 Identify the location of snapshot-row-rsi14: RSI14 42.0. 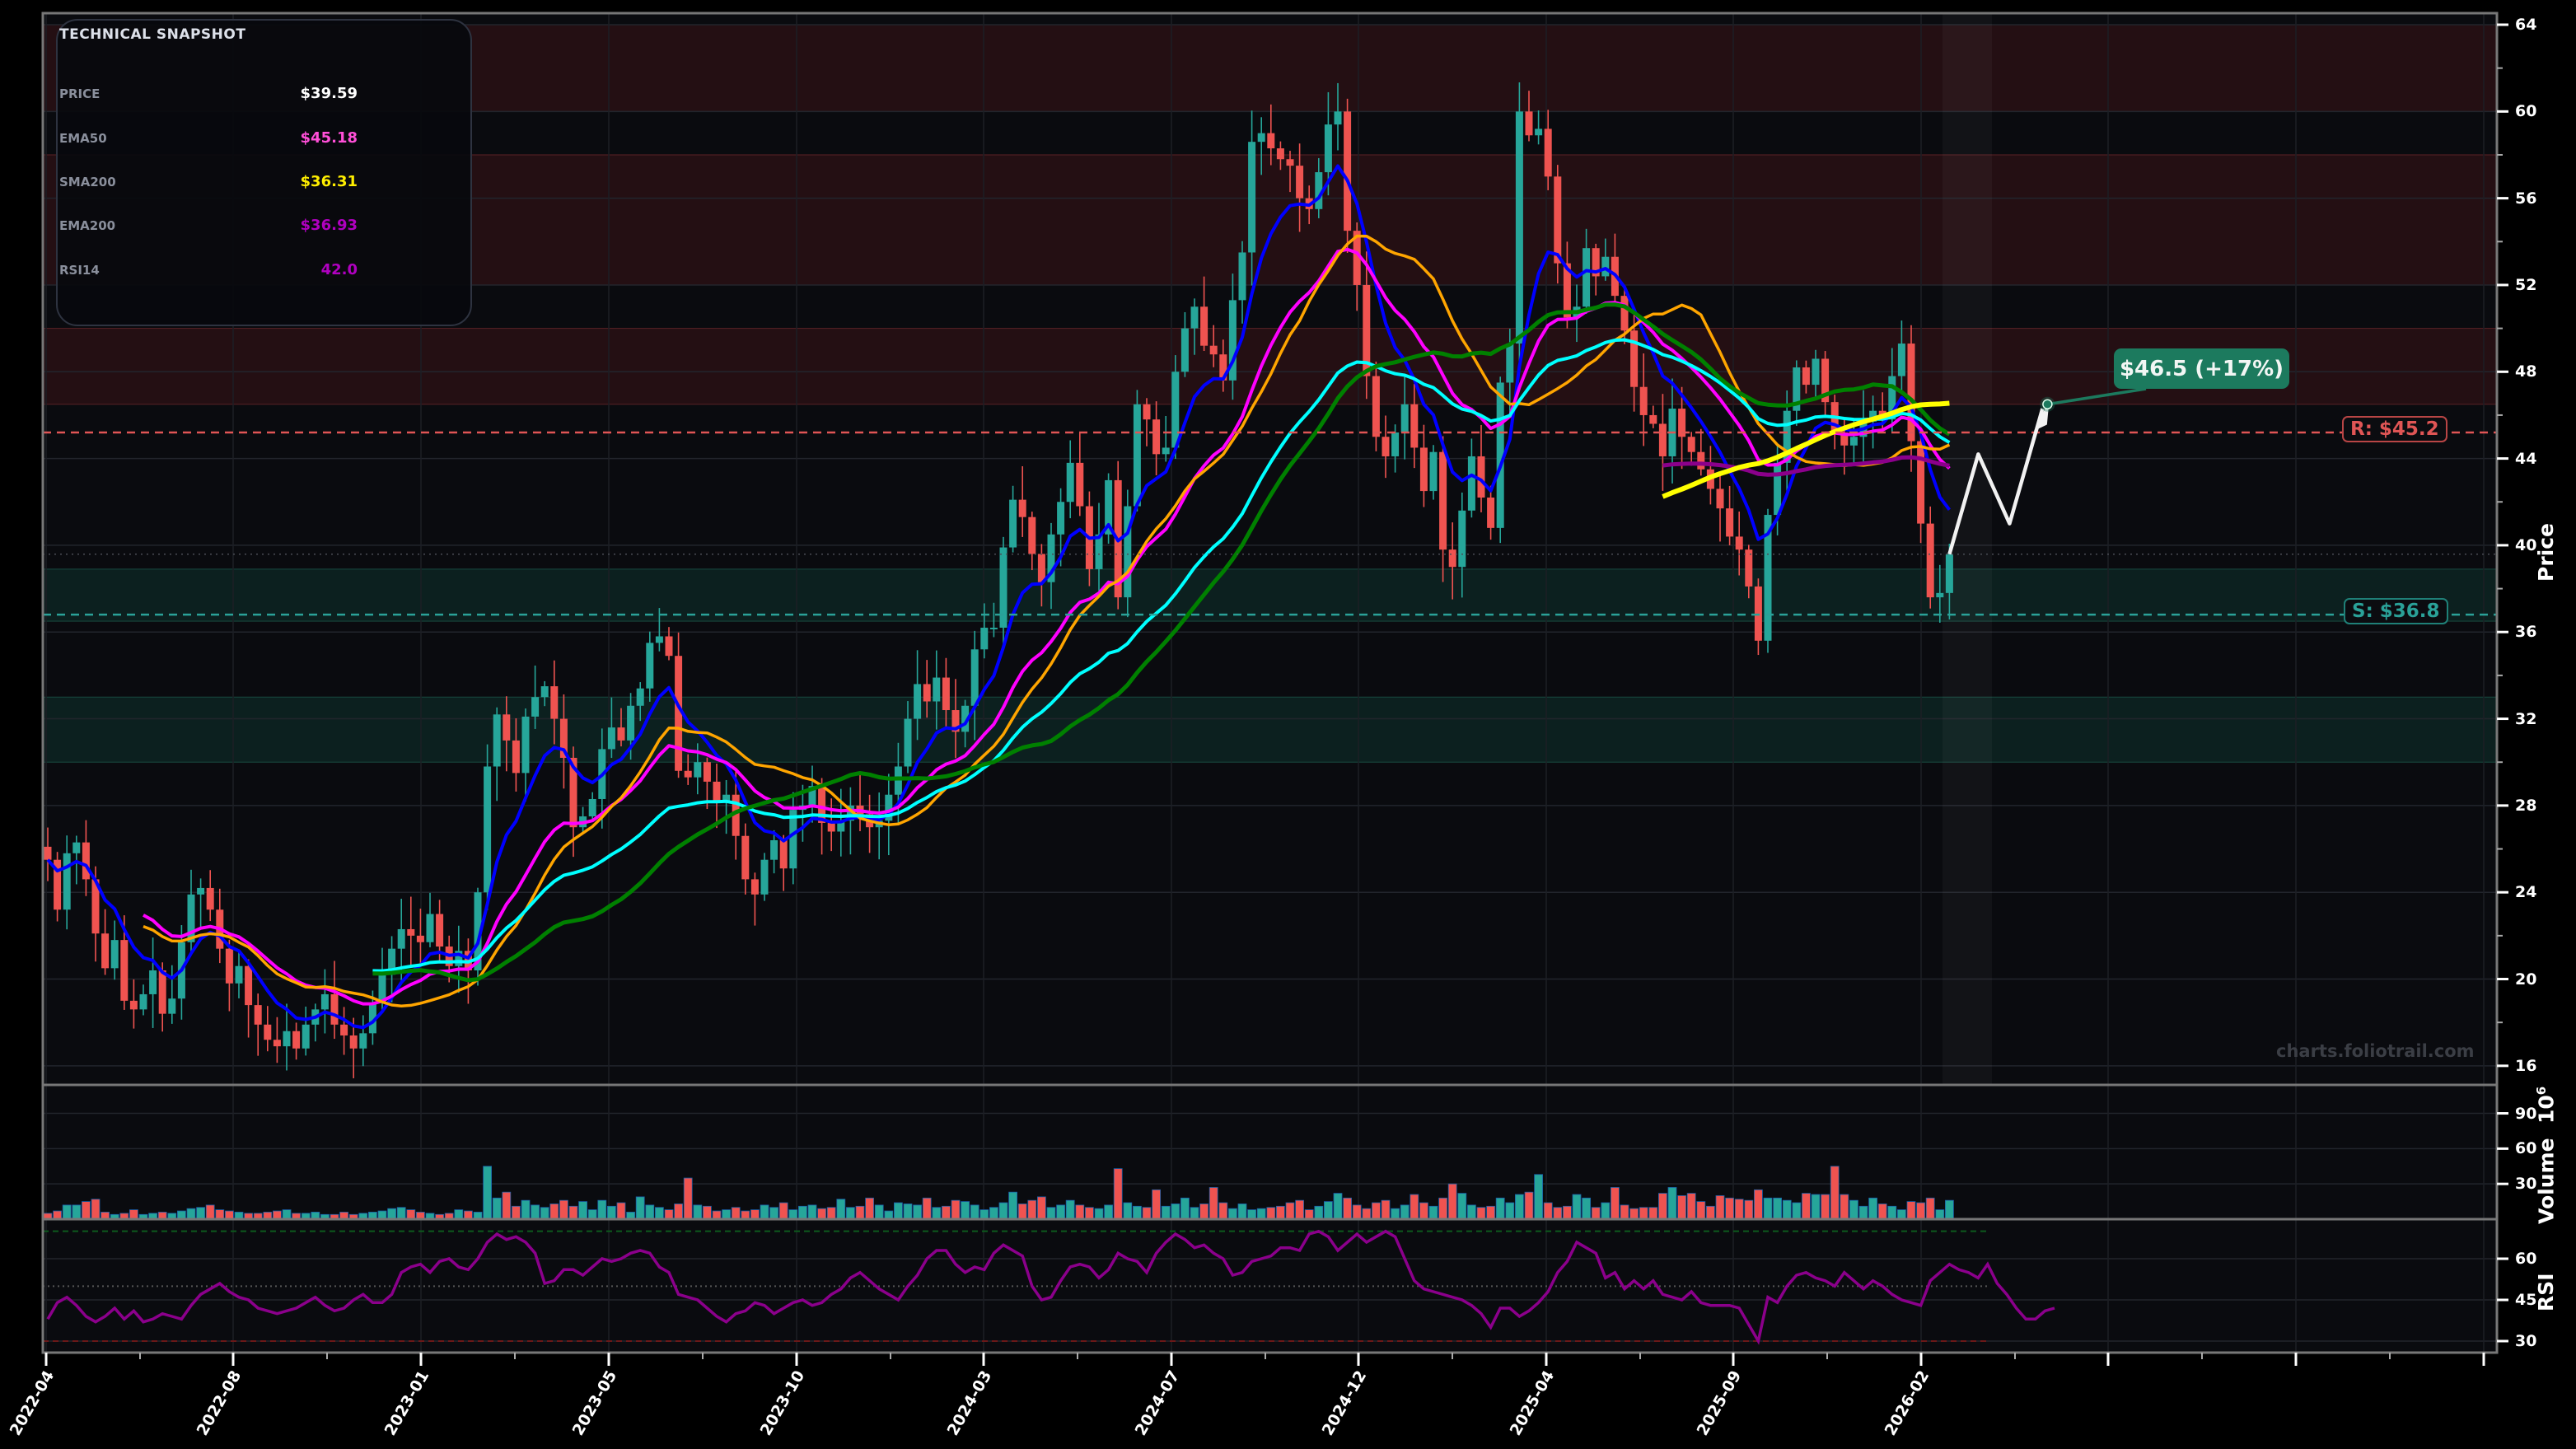
(208, 269).